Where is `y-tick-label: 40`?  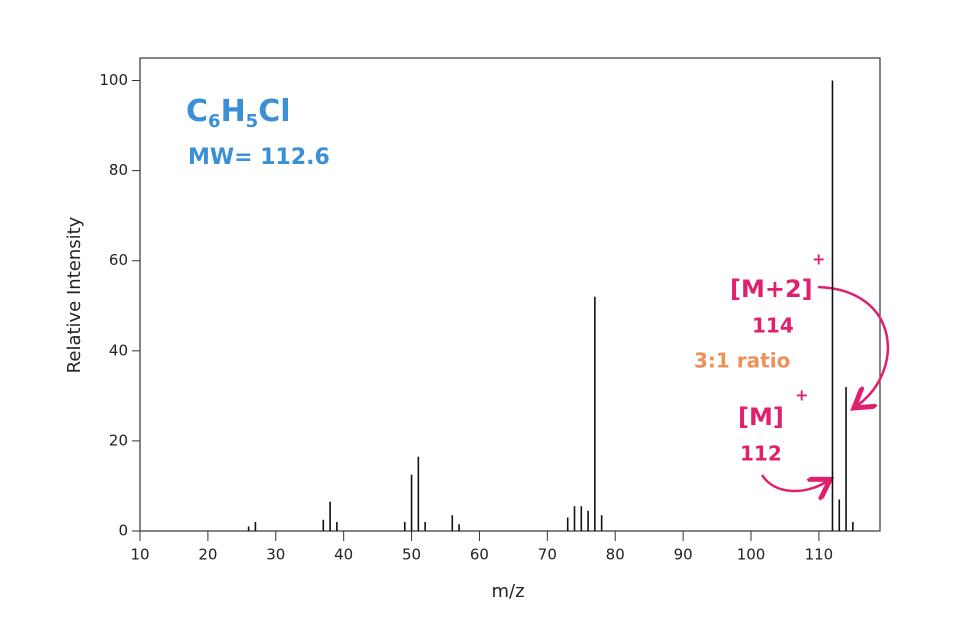
y-tick-label: 40 is located at coordinates (118, 350).